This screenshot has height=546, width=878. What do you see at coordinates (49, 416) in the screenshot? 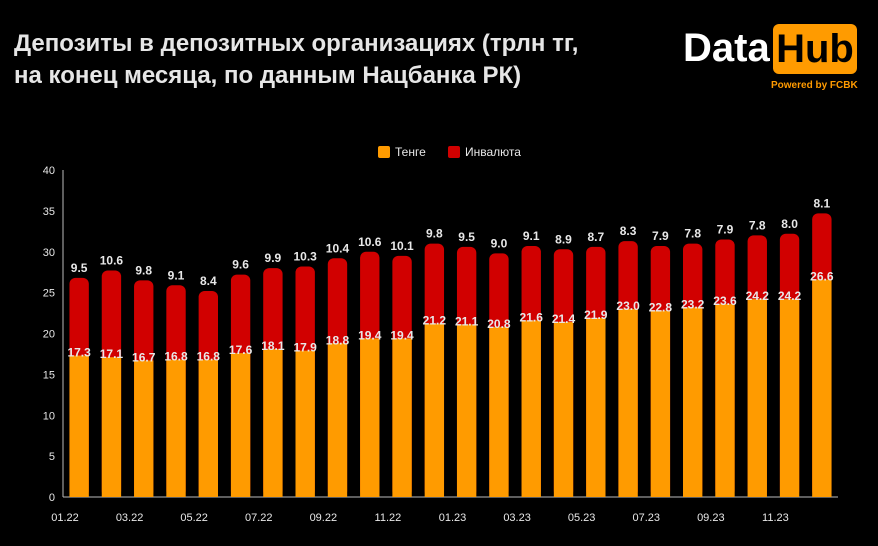
I see `y-tick-label: 10` at bounding box center [49, 416].